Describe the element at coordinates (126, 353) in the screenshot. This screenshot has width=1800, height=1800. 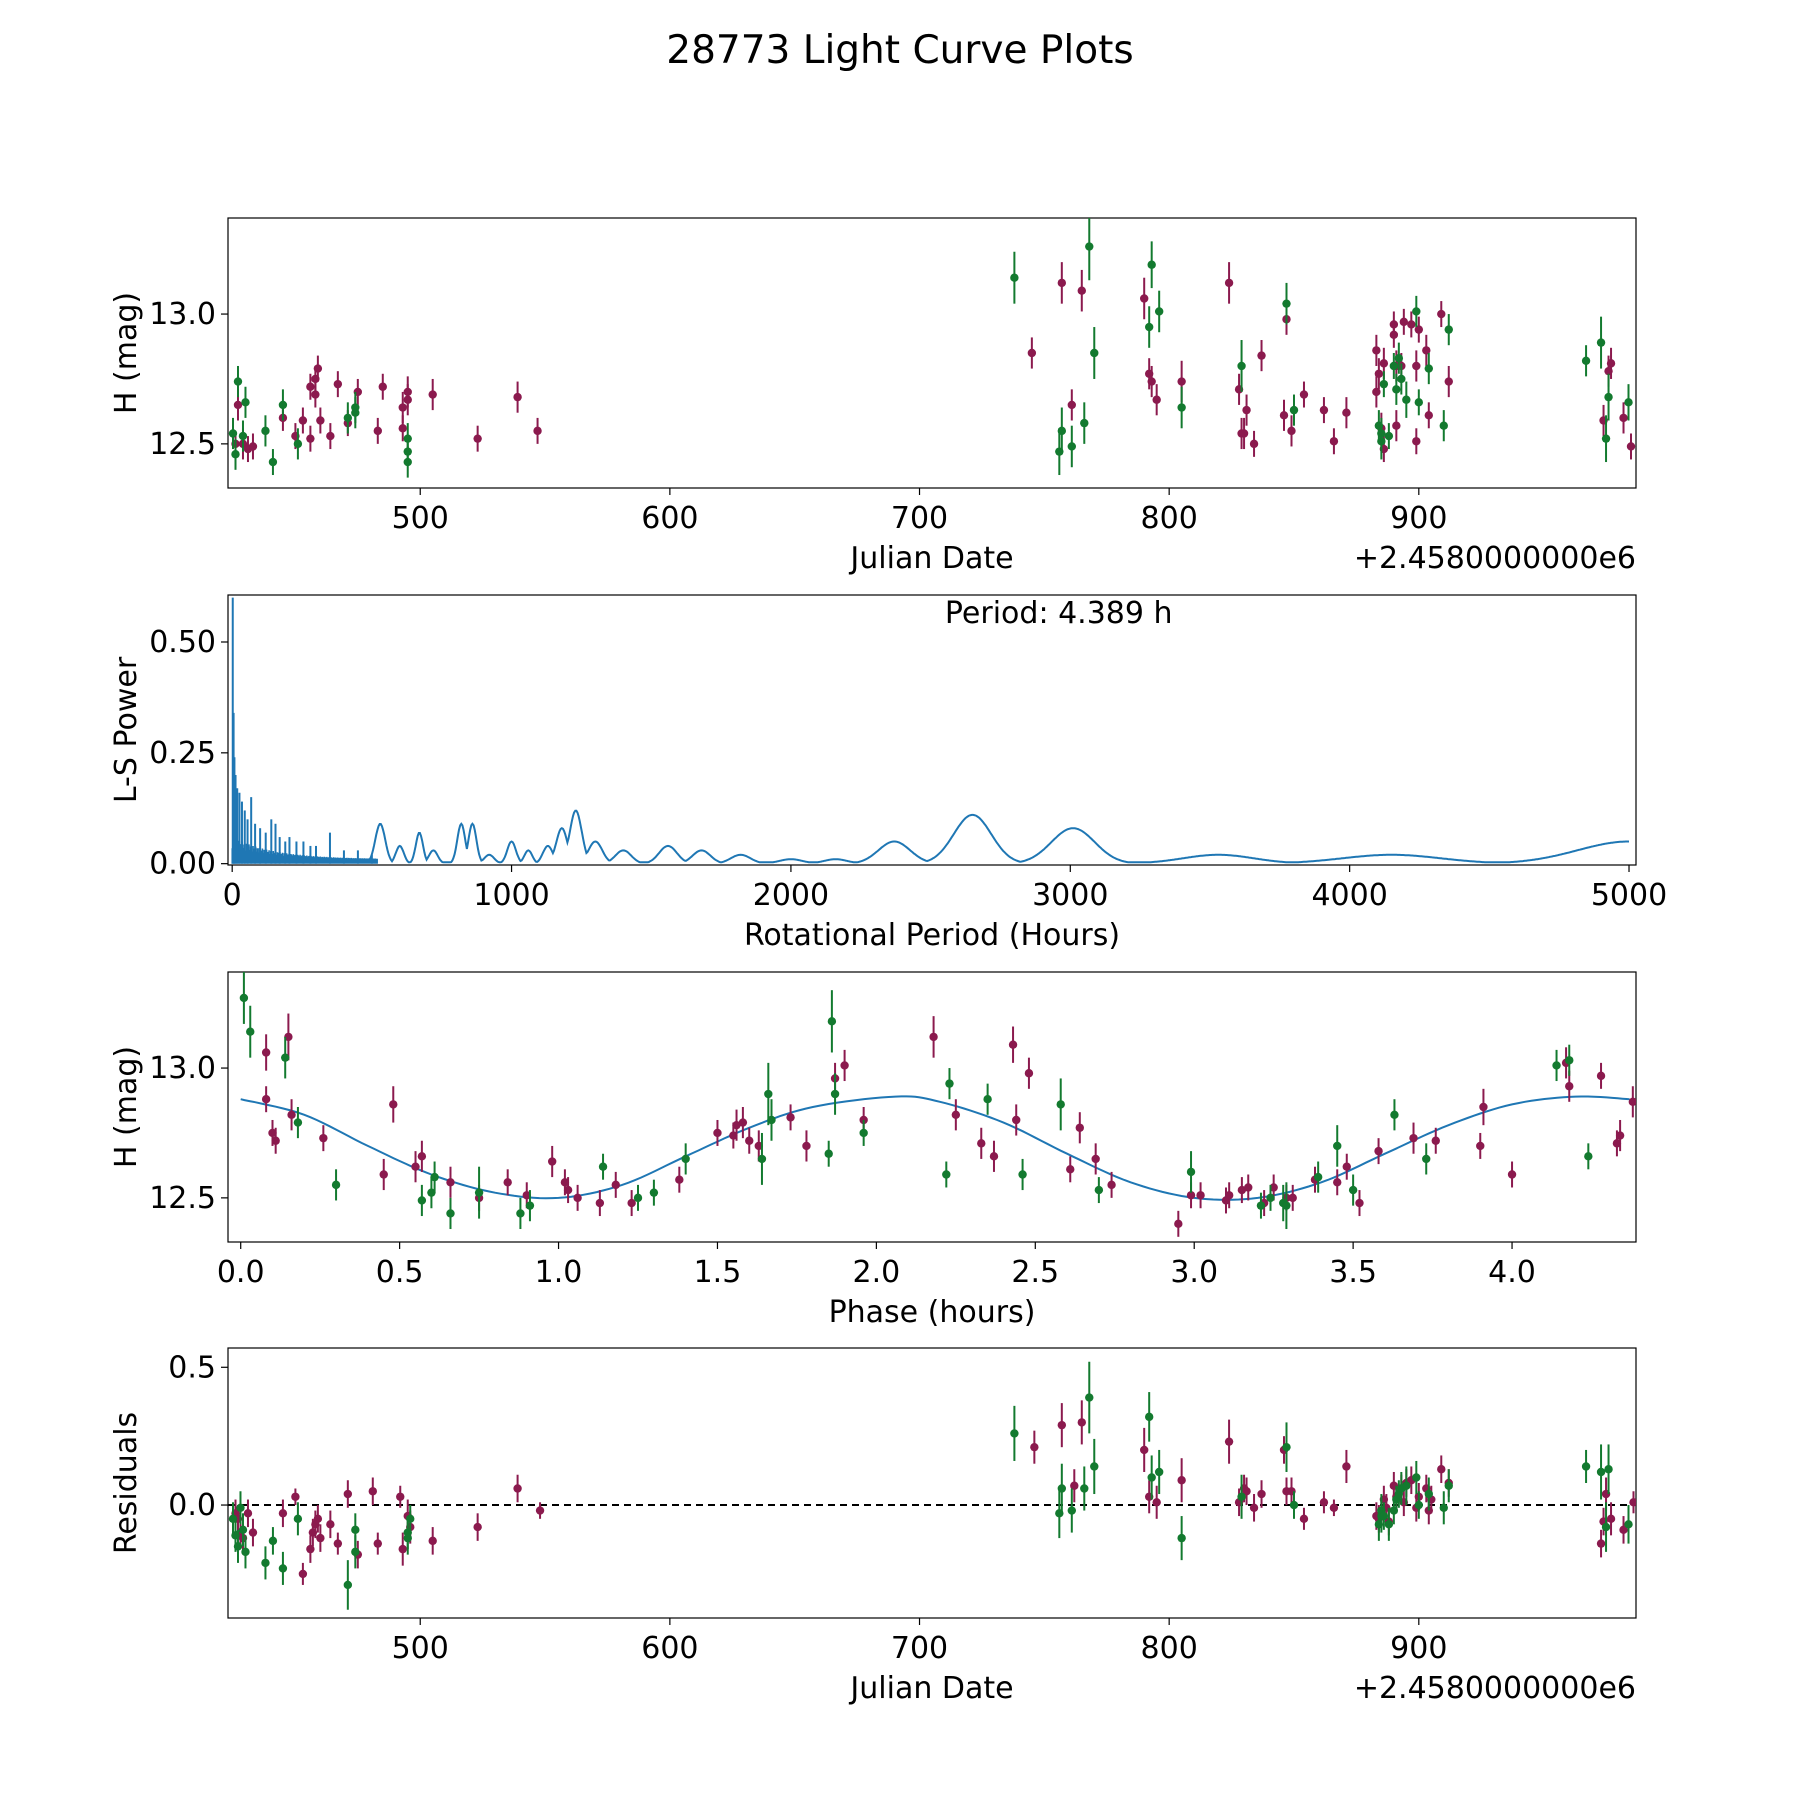
I see `y-axis-label: H (mag)` at that location.